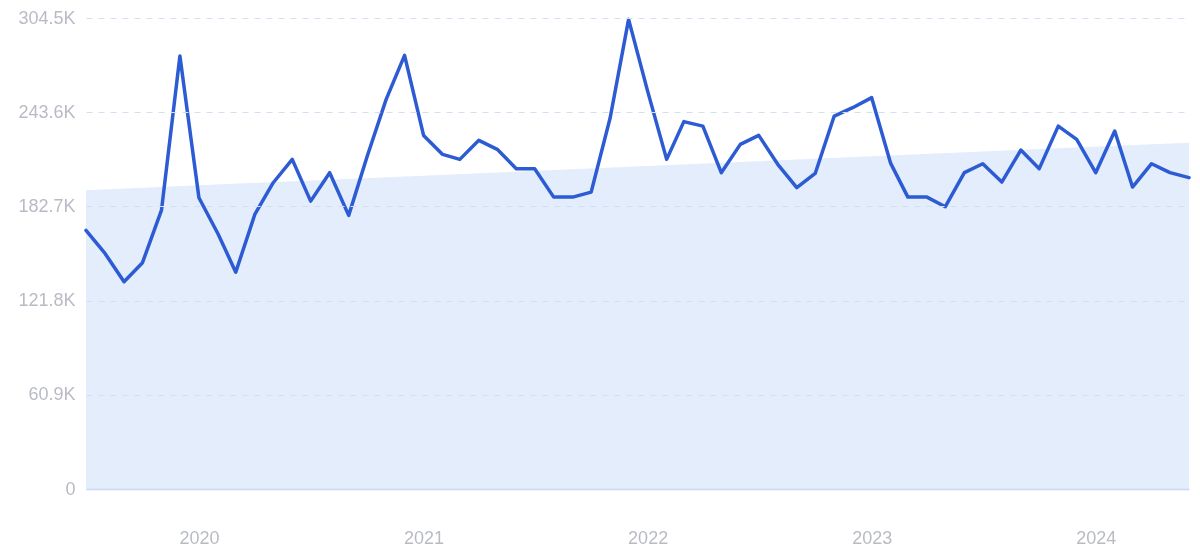 The height and width of the screenshot is (552, 1200). I want to click on x-tick-label: 2022, so click(648, 537).